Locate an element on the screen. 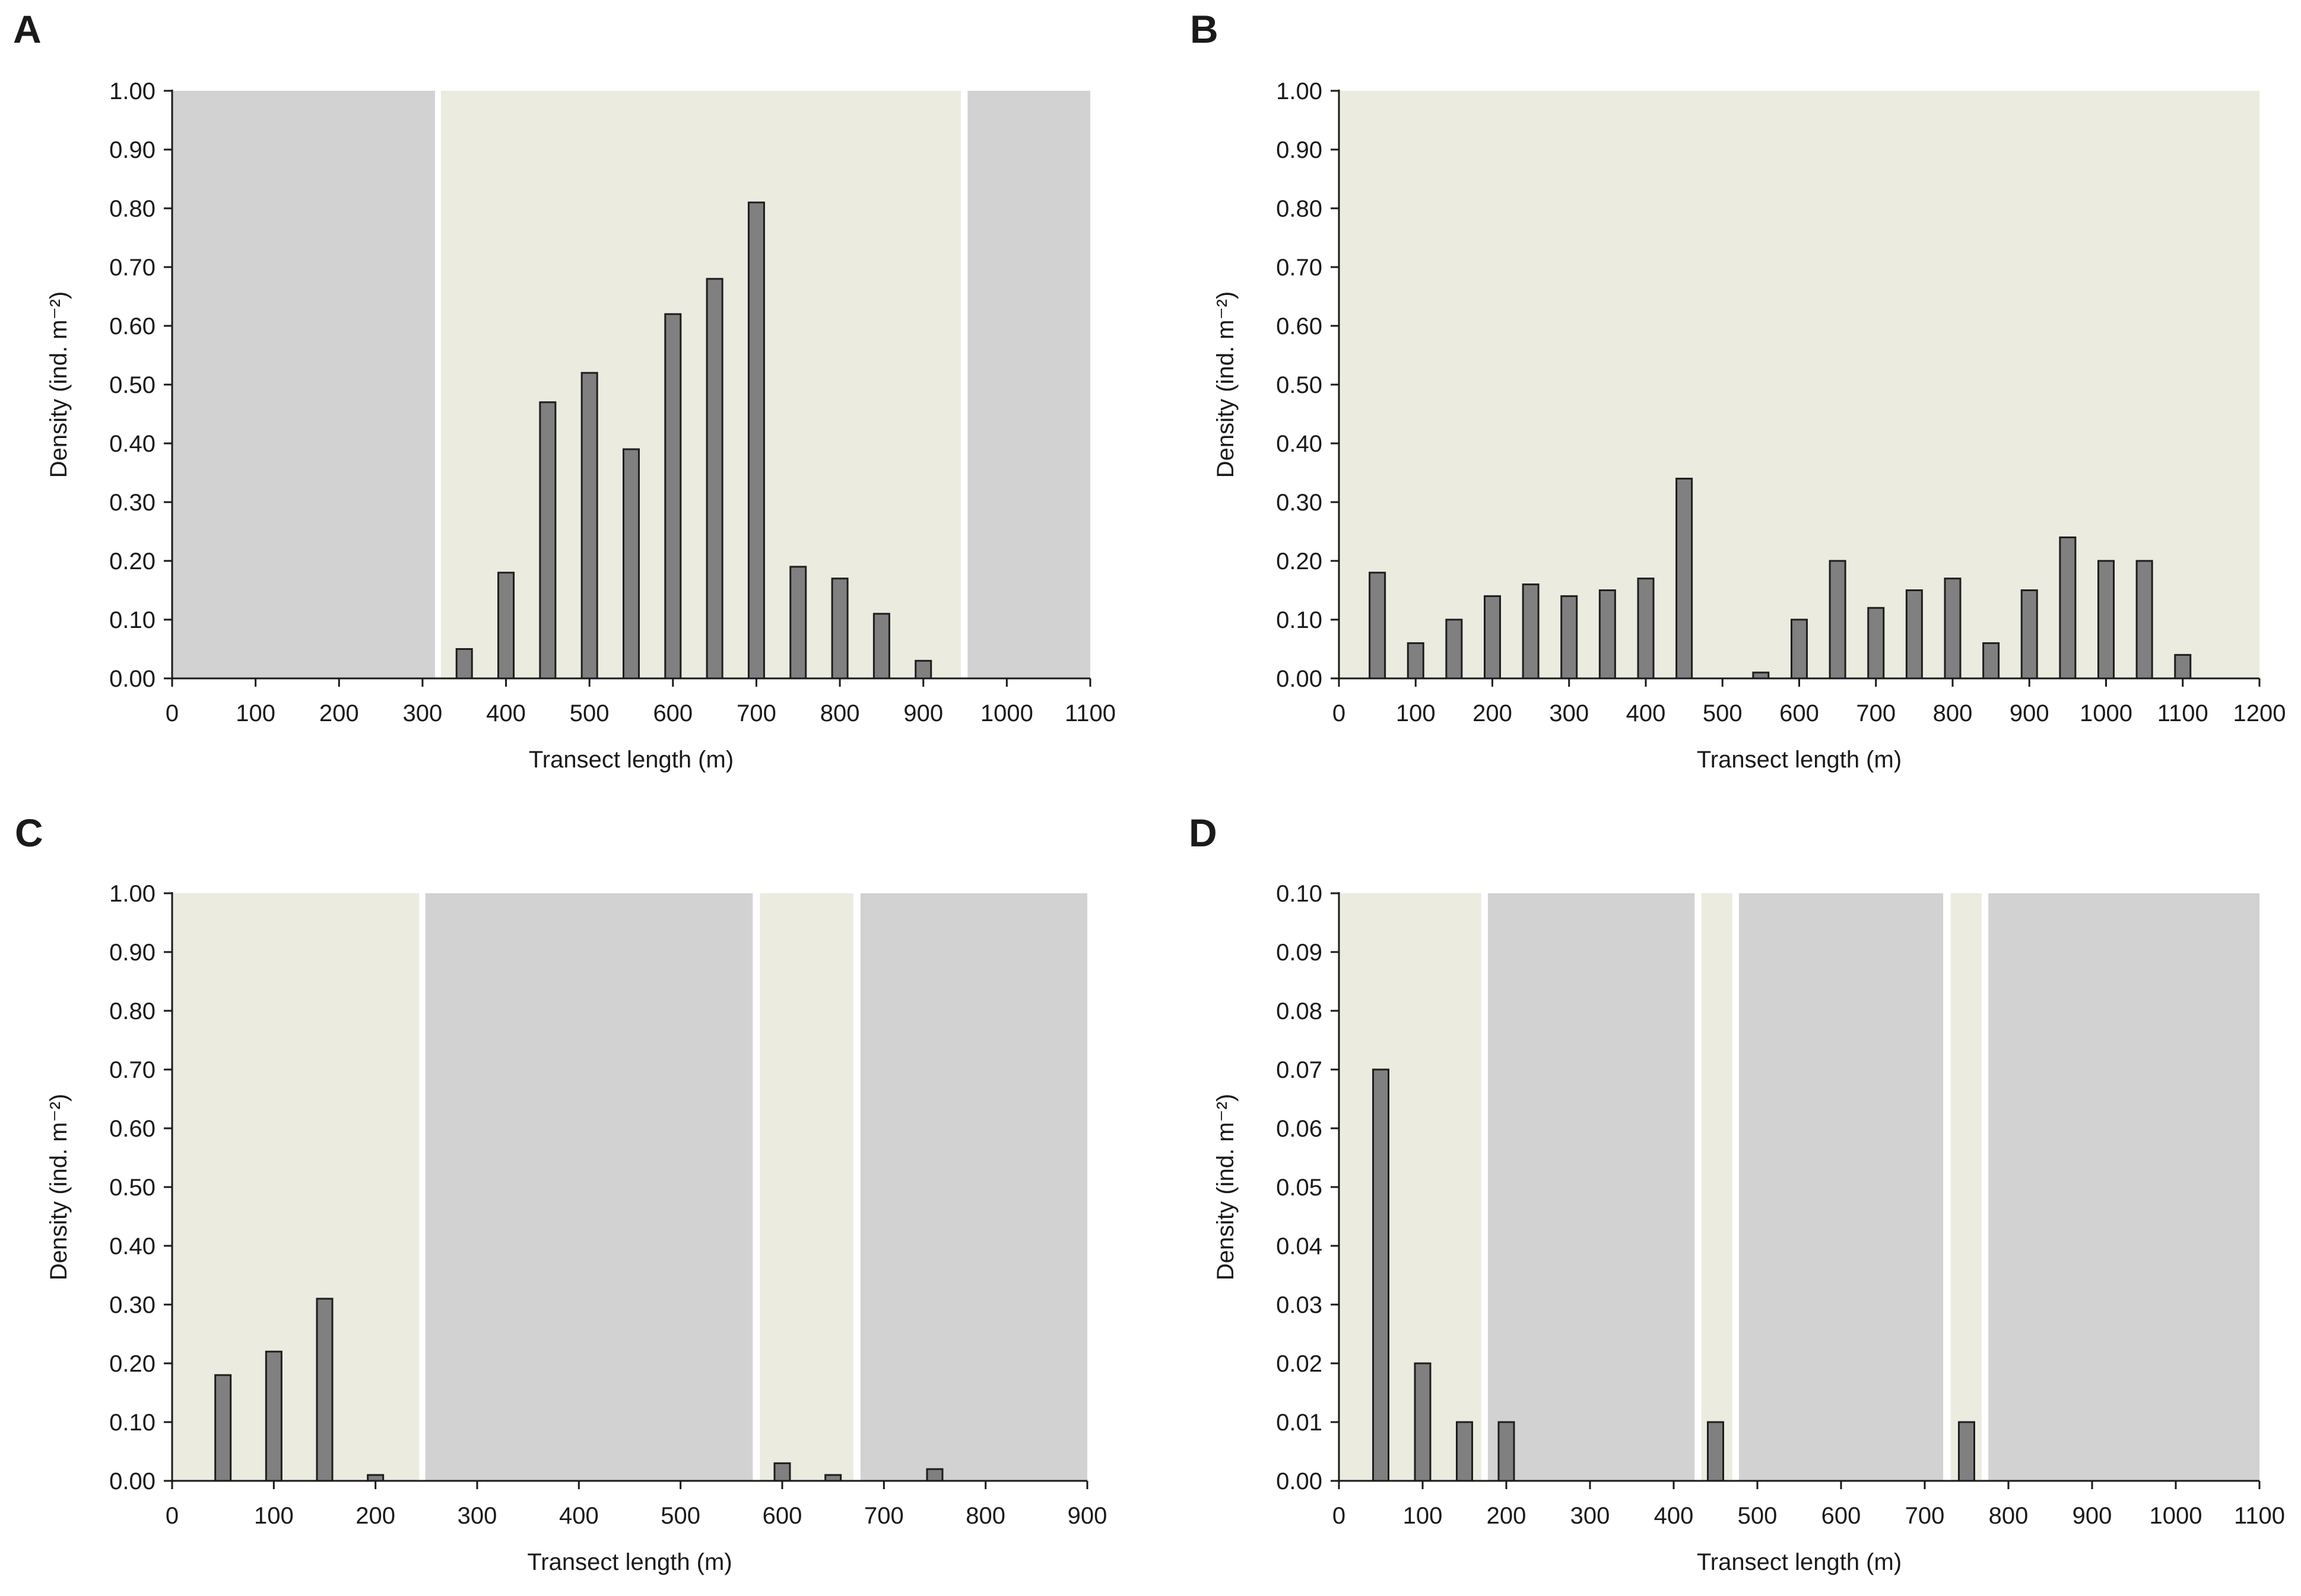 The height and width of the screenshot is (1596, 2301). panel-a-x-tick-label: 600 is located at coordinates (673, 713).